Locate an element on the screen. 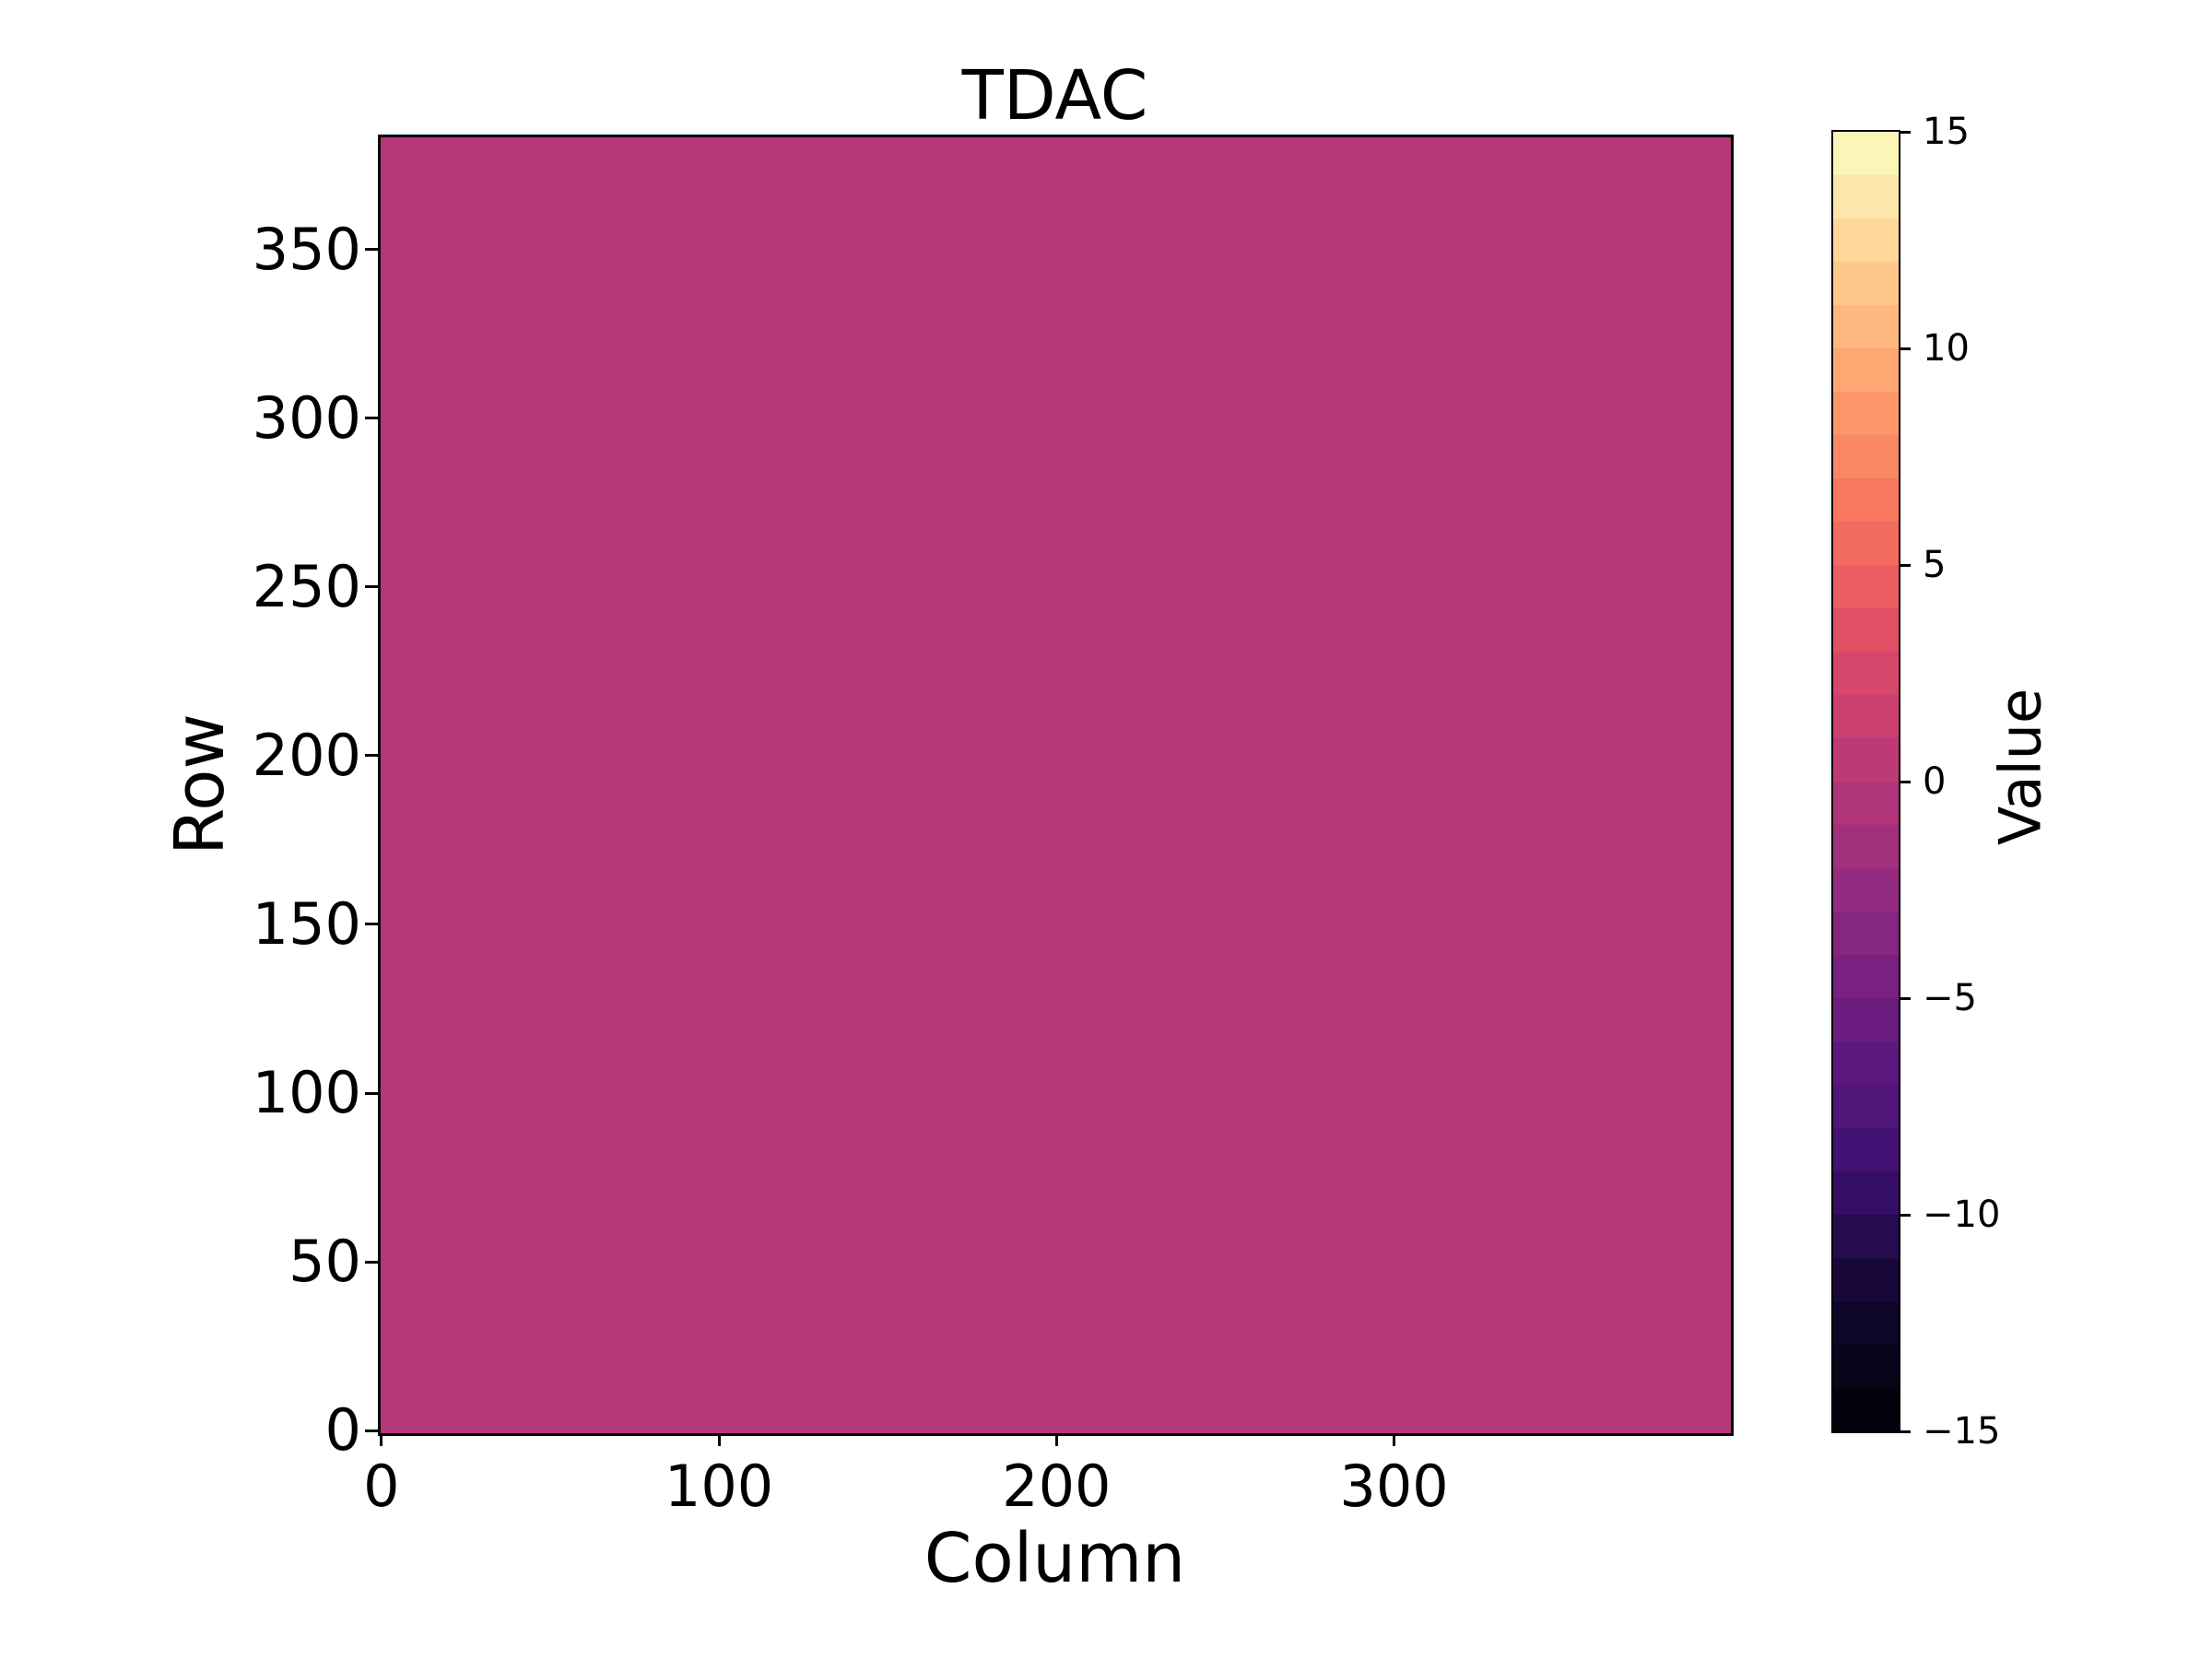 The image size is (2212, 1659). y-tick-label: 150 is located at coordinates (306, 923).